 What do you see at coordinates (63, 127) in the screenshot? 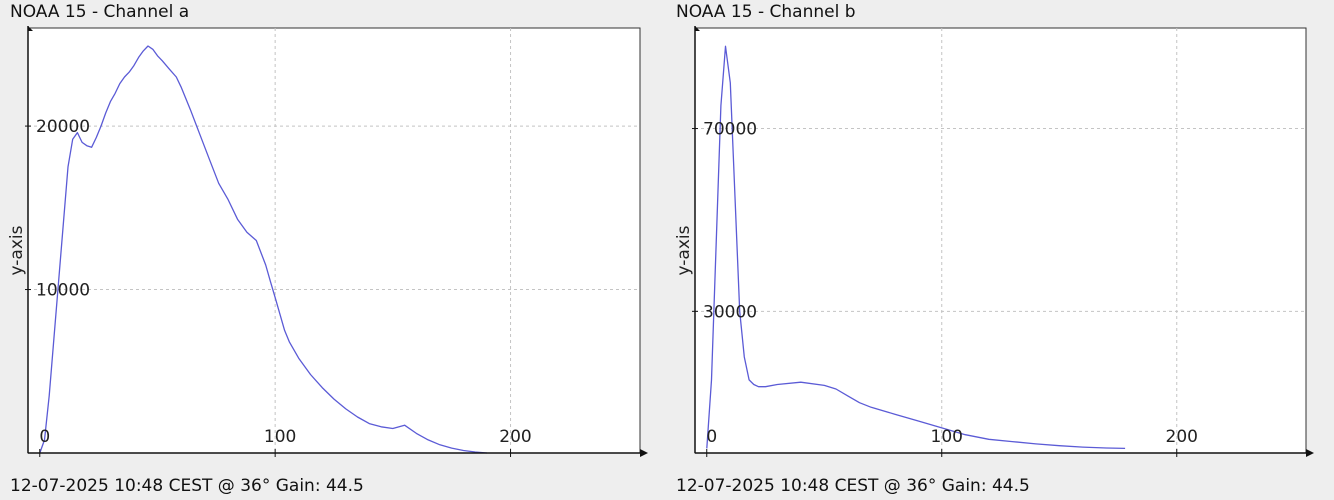
I see `y-tick-label: 20000` at bounding box center [63, 127].